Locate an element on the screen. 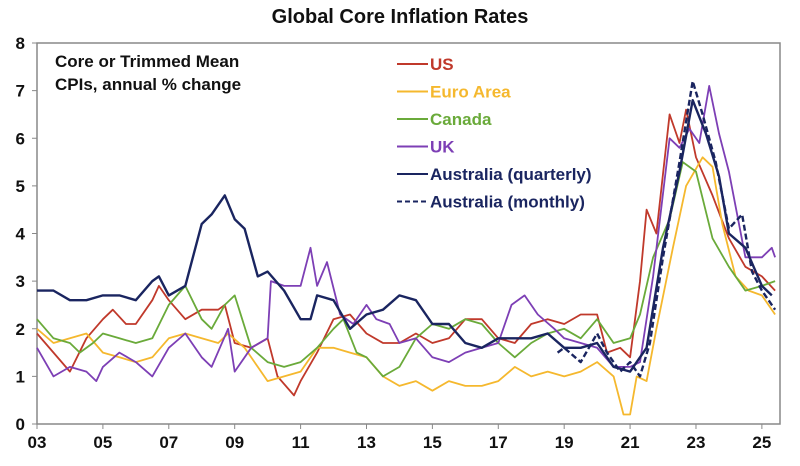 The height and width of the screenshot is (466, 800). annotation-line-2: CPIs, annual % change is located at coordinates (148, 84).